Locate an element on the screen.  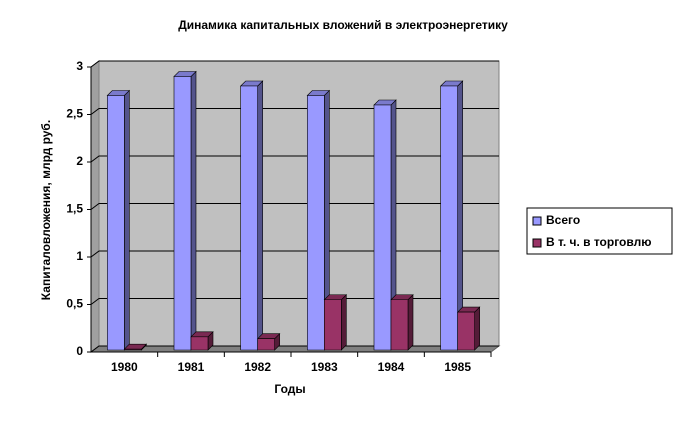
y-tick-label: 2,5 is located at coordinates (74, 114).